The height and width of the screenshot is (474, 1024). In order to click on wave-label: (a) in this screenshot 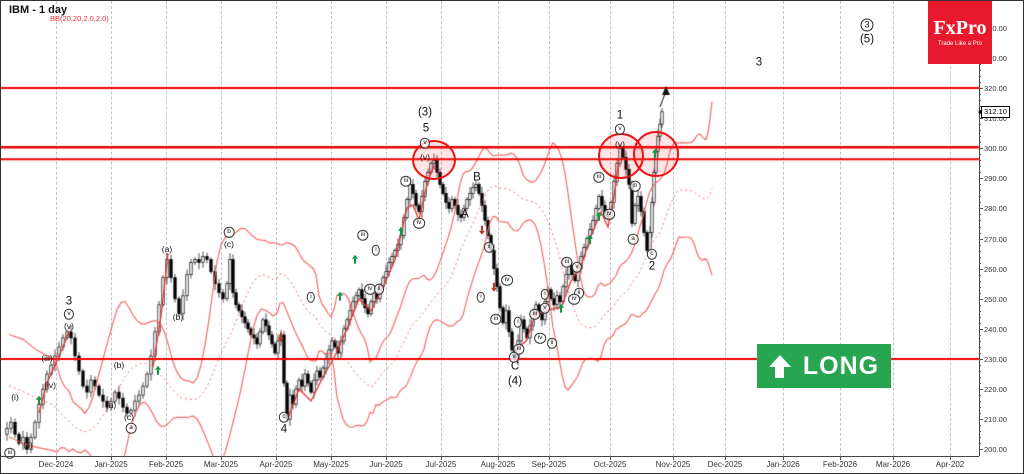, I will do `click(111, 404)`.